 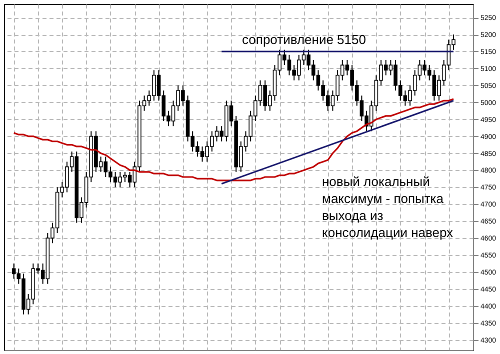 I want to click on annotation: новый локальный максимум - попытка выхода из консолидации наверх, so click(x=388, y=207).